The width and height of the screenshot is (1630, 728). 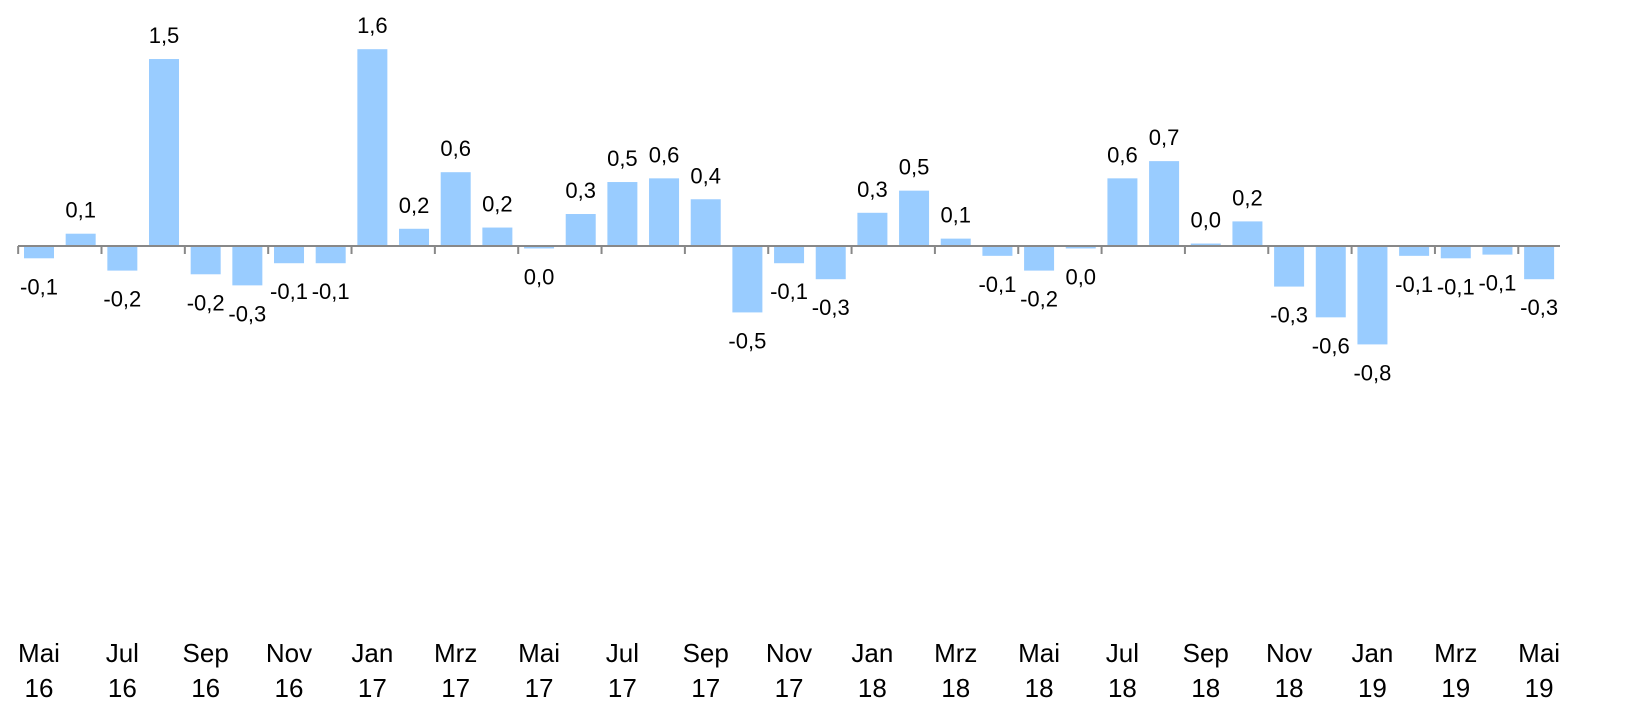 What do you see at coordinates (372, 670) in the screenshot?
I see `x-tick-label: Jan 17` at bounding box center [372, 670].